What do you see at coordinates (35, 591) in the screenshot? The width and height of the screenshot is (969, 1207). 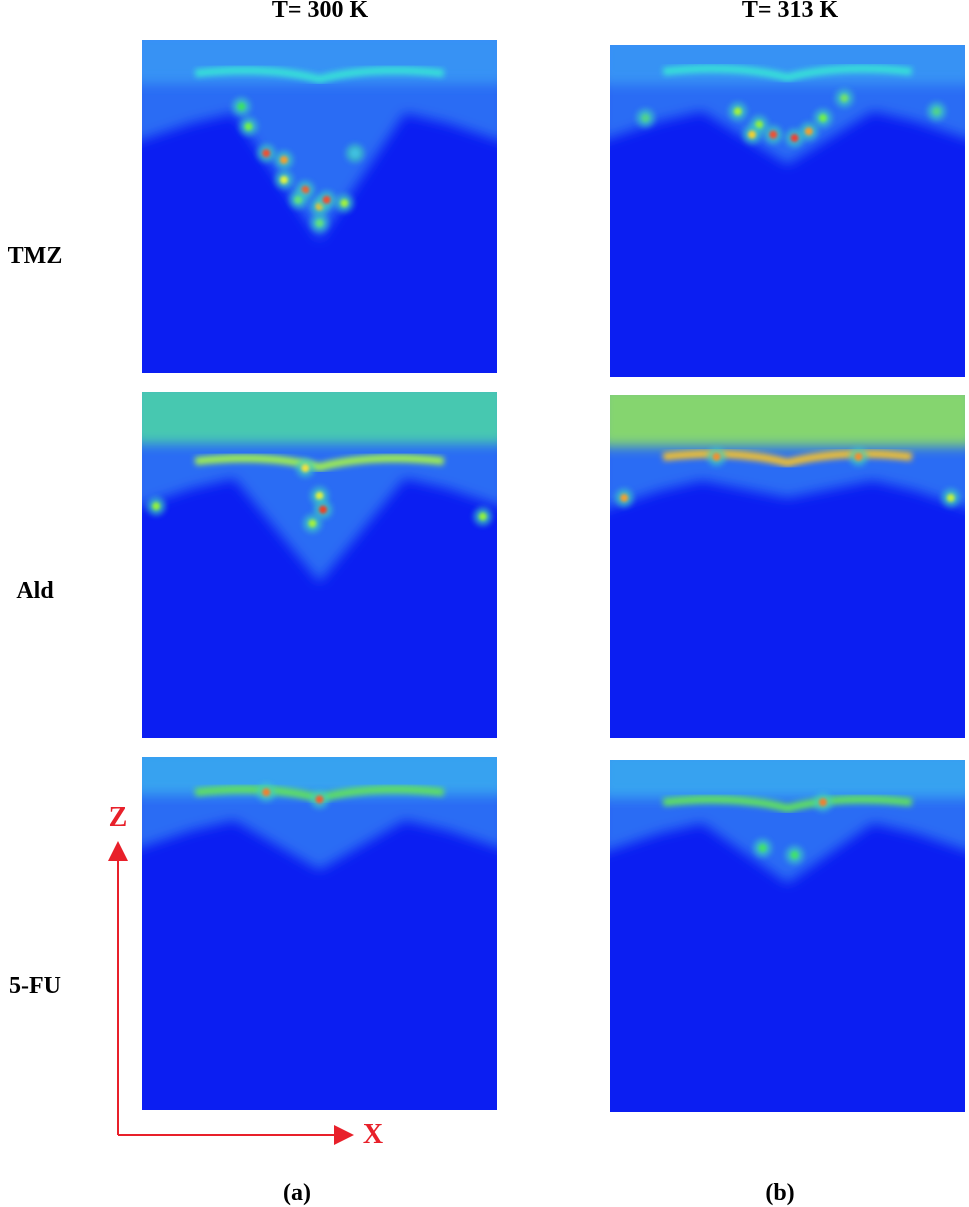 I see `row-label: Ald` at bounding box center [35, 591].